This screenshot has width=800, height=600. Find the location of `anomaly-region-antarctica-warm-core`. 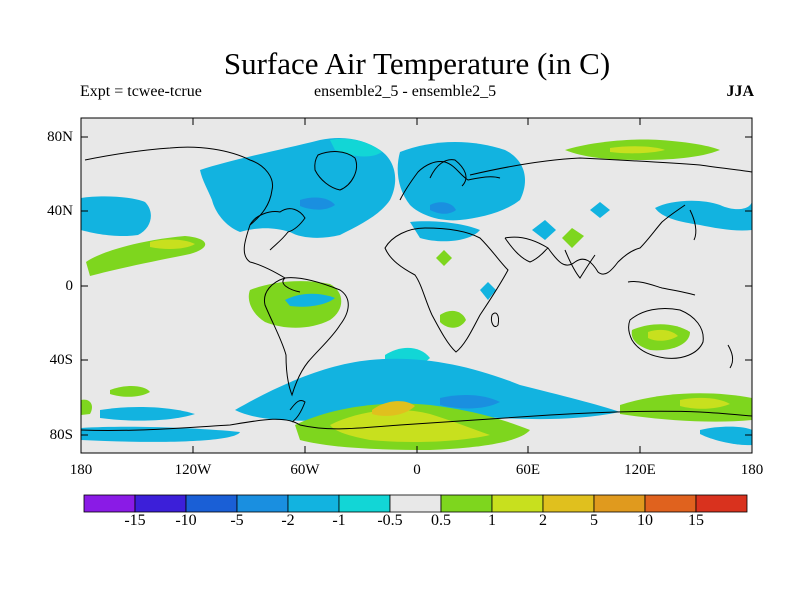

anomaly-region-antarctica-warm-core is located at coordinates (410, 426).